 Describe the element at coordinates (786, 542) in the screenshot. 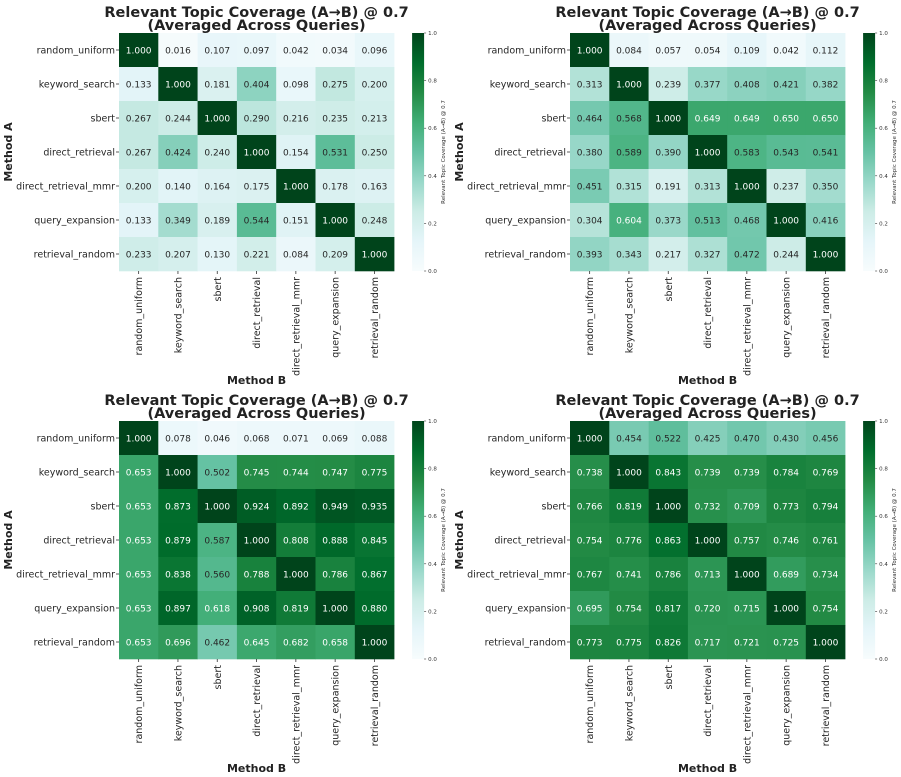

I see `cell-value-label: 0.746` at that location.